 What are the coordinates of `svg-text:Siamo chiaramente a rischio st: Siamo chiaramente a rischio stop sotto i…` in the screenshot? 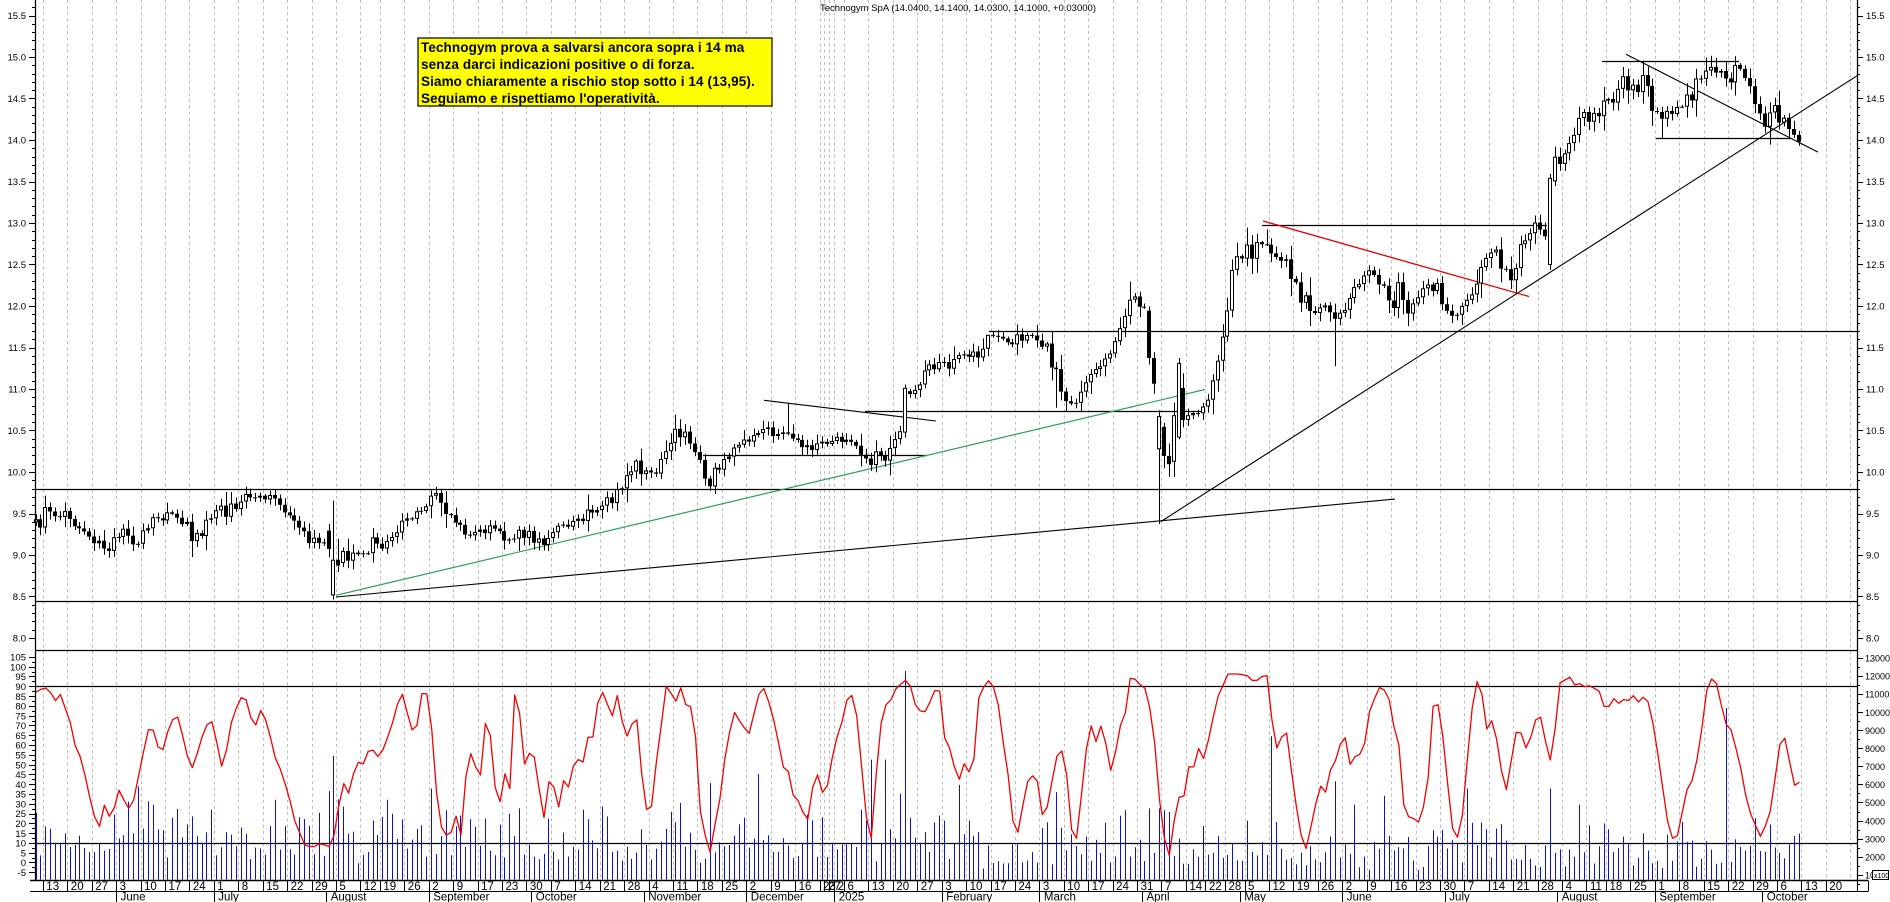 It's located at (588, 81).